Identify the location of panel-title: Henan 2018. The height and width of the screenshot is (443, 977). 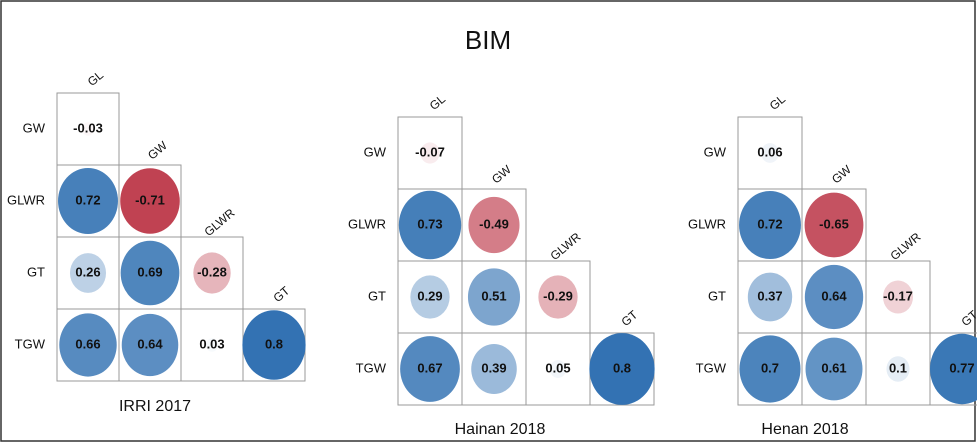
(804, 429).